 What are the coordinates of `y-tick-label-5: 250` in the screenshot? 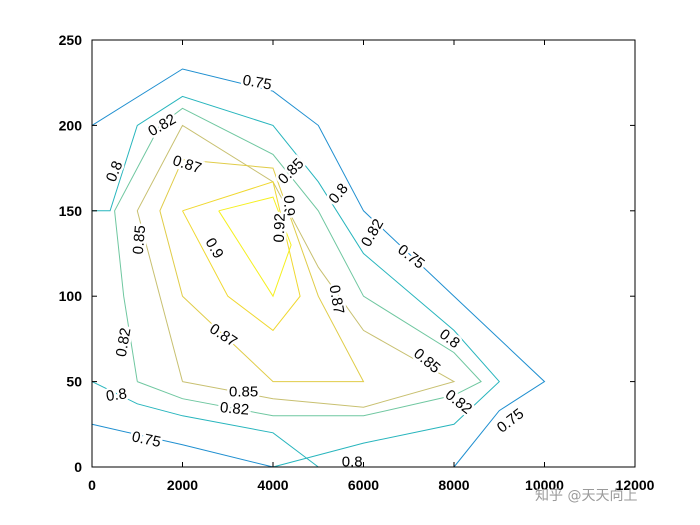 It's located at (71, 40).